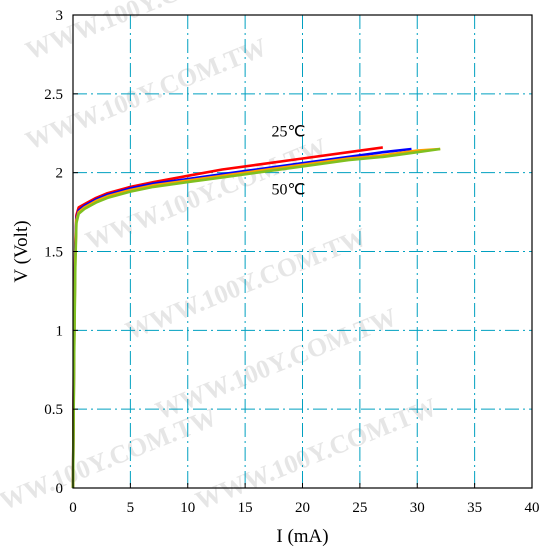 This screenshot has height=550, width=548. What do you see at coordinates (131, 508) in the screenshot?
I see `x-tick-label: 5` at bounding box center [131, 508].